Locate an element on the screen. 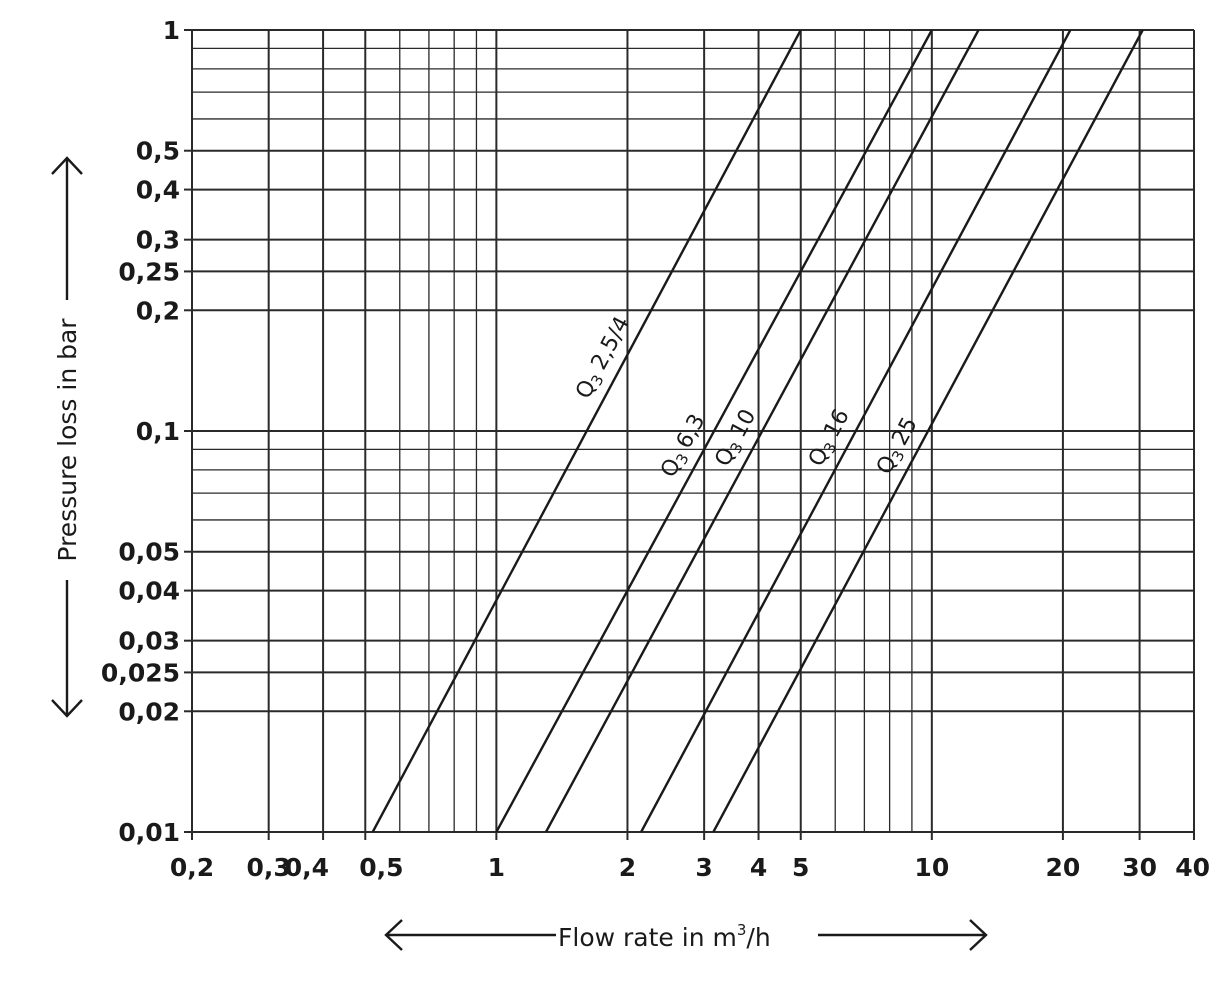 Image resolution: width=1229 pixels, height=981 pixels. x-axis-title-tail: /h is located at coordinates (758, 937).